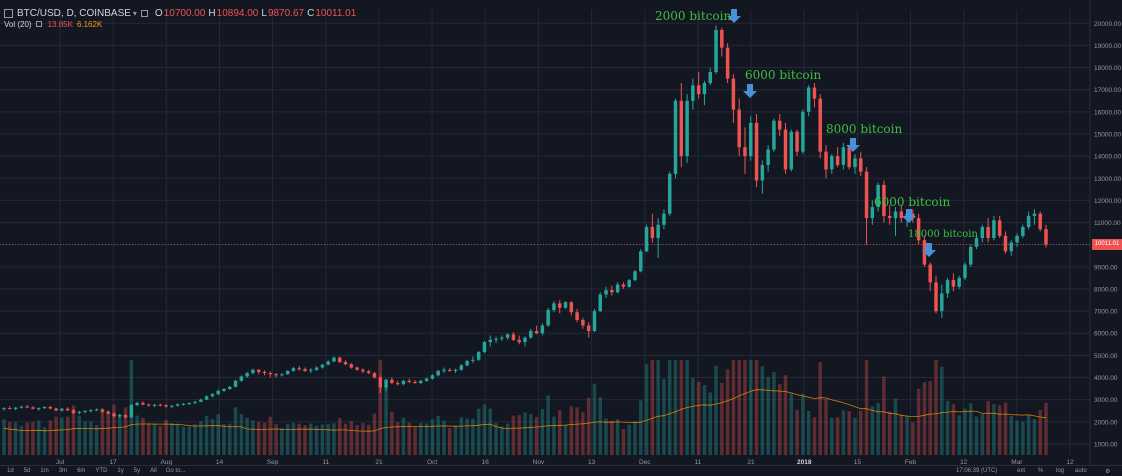 Image resolution: width=1122 pixels, height=476 pixels. What do you see at coordinates (153, 471) in the screenshot?
I see `timeframe-all: All` at bounding box center [153, 471].